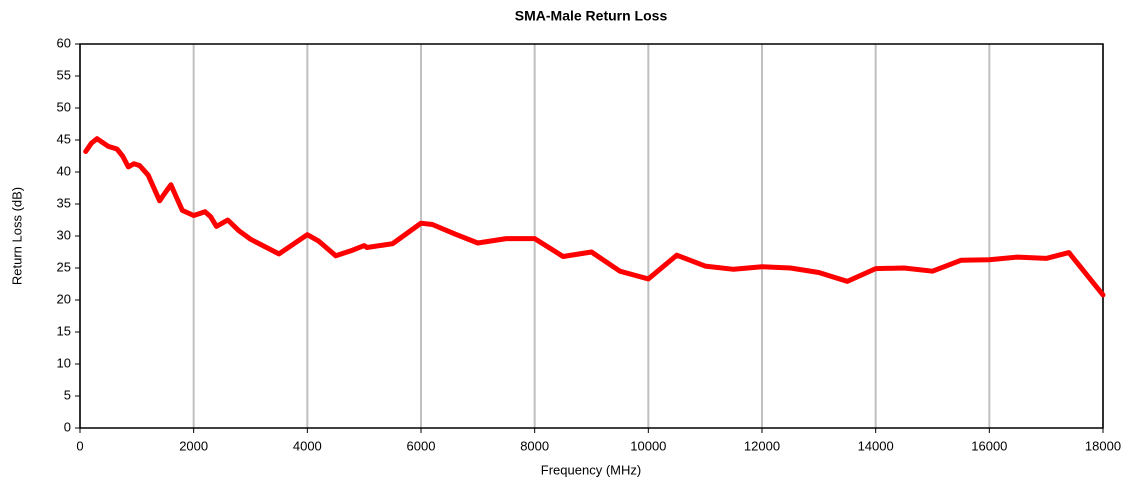  What do you see at coordinates (762, 445) in the screenshot?
I see `x-tick-label: 12000` at bounding box center [762, 445].